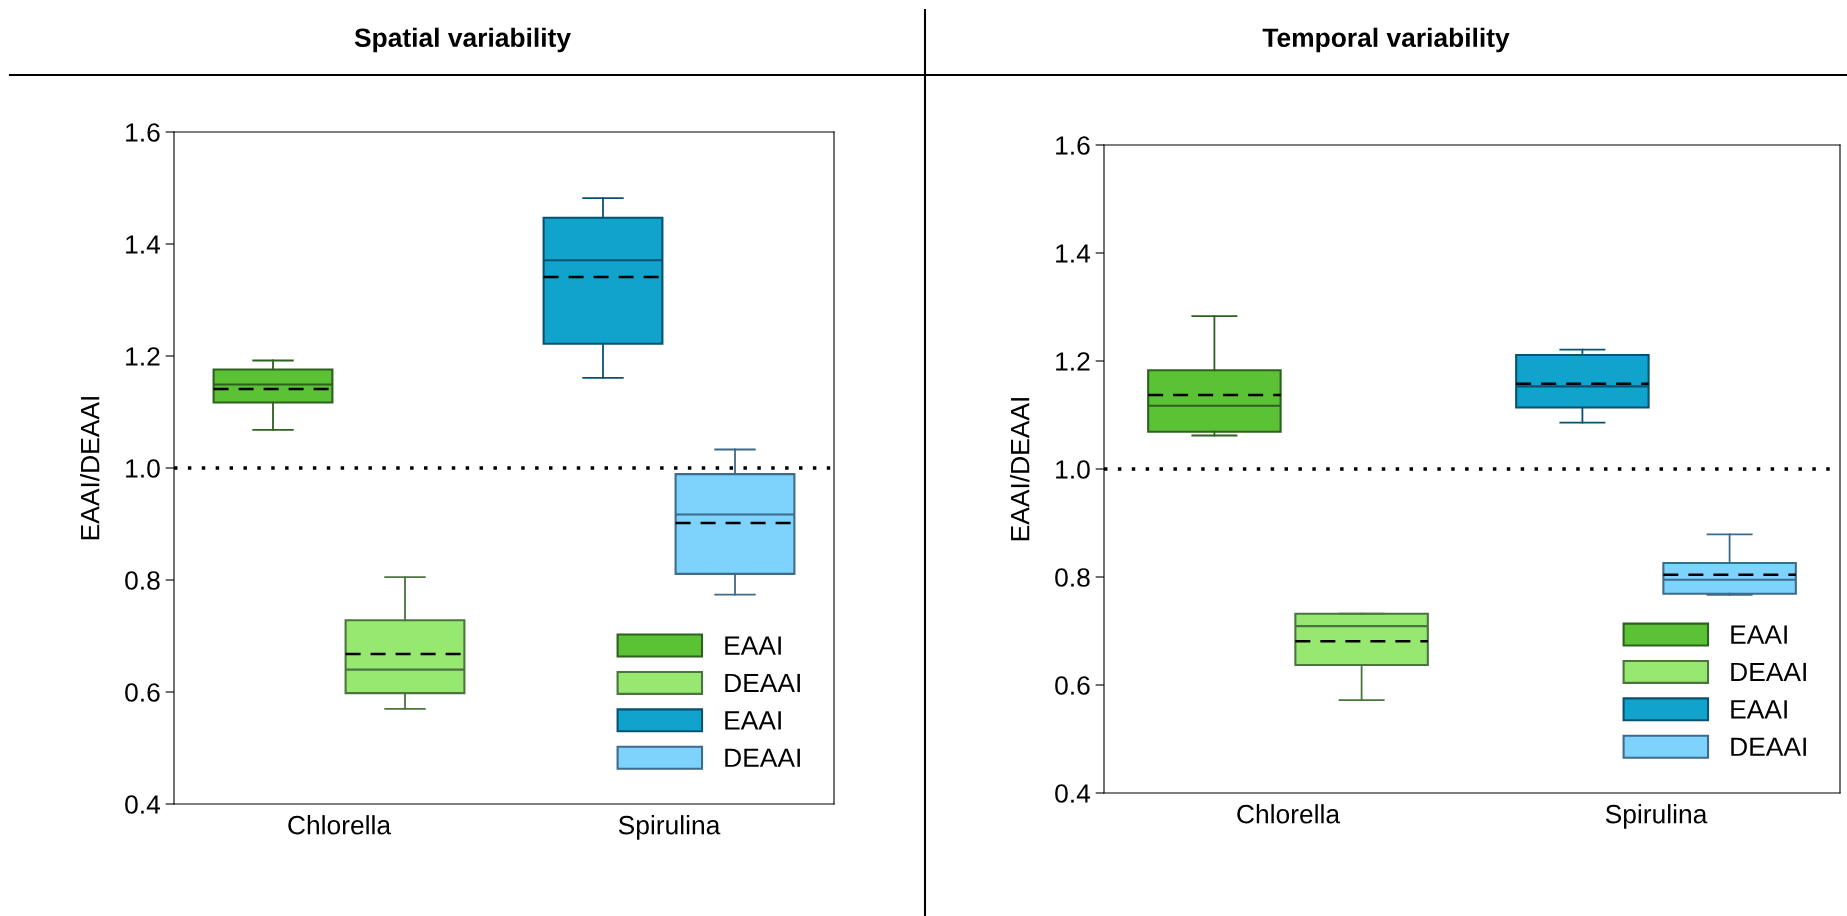 This screenshot has height=916, width=1847. Describe the element at coordinates (462, 40) in the screenshot. I see `chart-title: Spatial variability` at that location.